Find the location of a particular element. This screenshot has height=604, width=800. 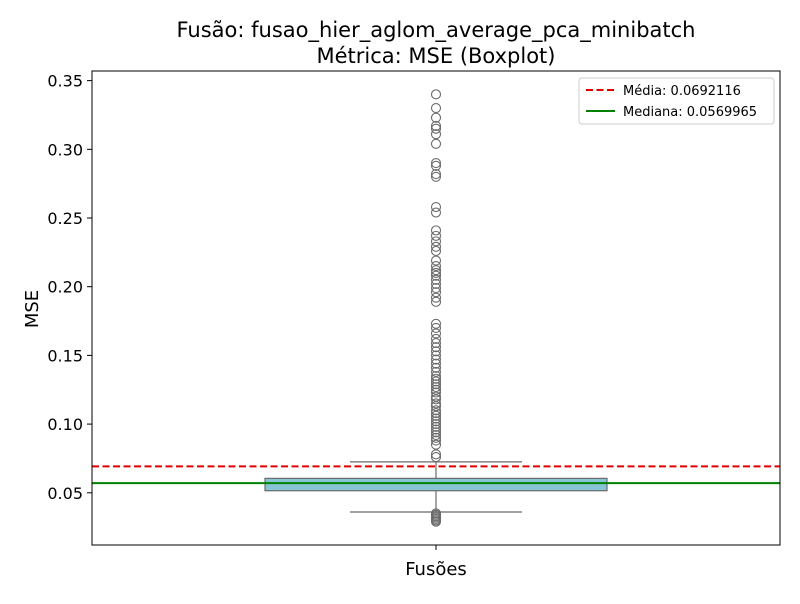

x-axis-label: Fusões is located at coordinates (436, 569).